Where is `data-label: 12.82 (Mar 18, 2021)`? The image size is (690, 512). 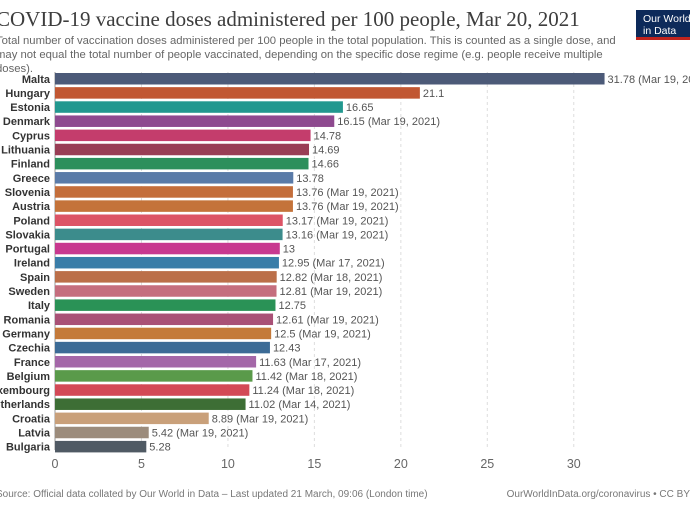
data-label: 12.82 (Mar 18, 2021) is located at coordinates (331, 278).